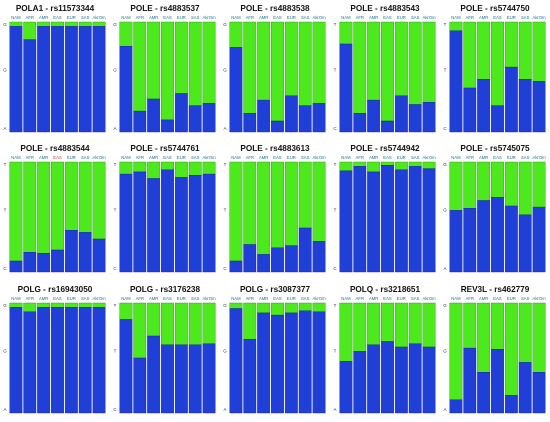 The image size is (550, 422). What do you see at coordinates (385, 289) in the screenshot?
I see `chart-title: POLQ - rs3218651` at bounding box center [385, 289].